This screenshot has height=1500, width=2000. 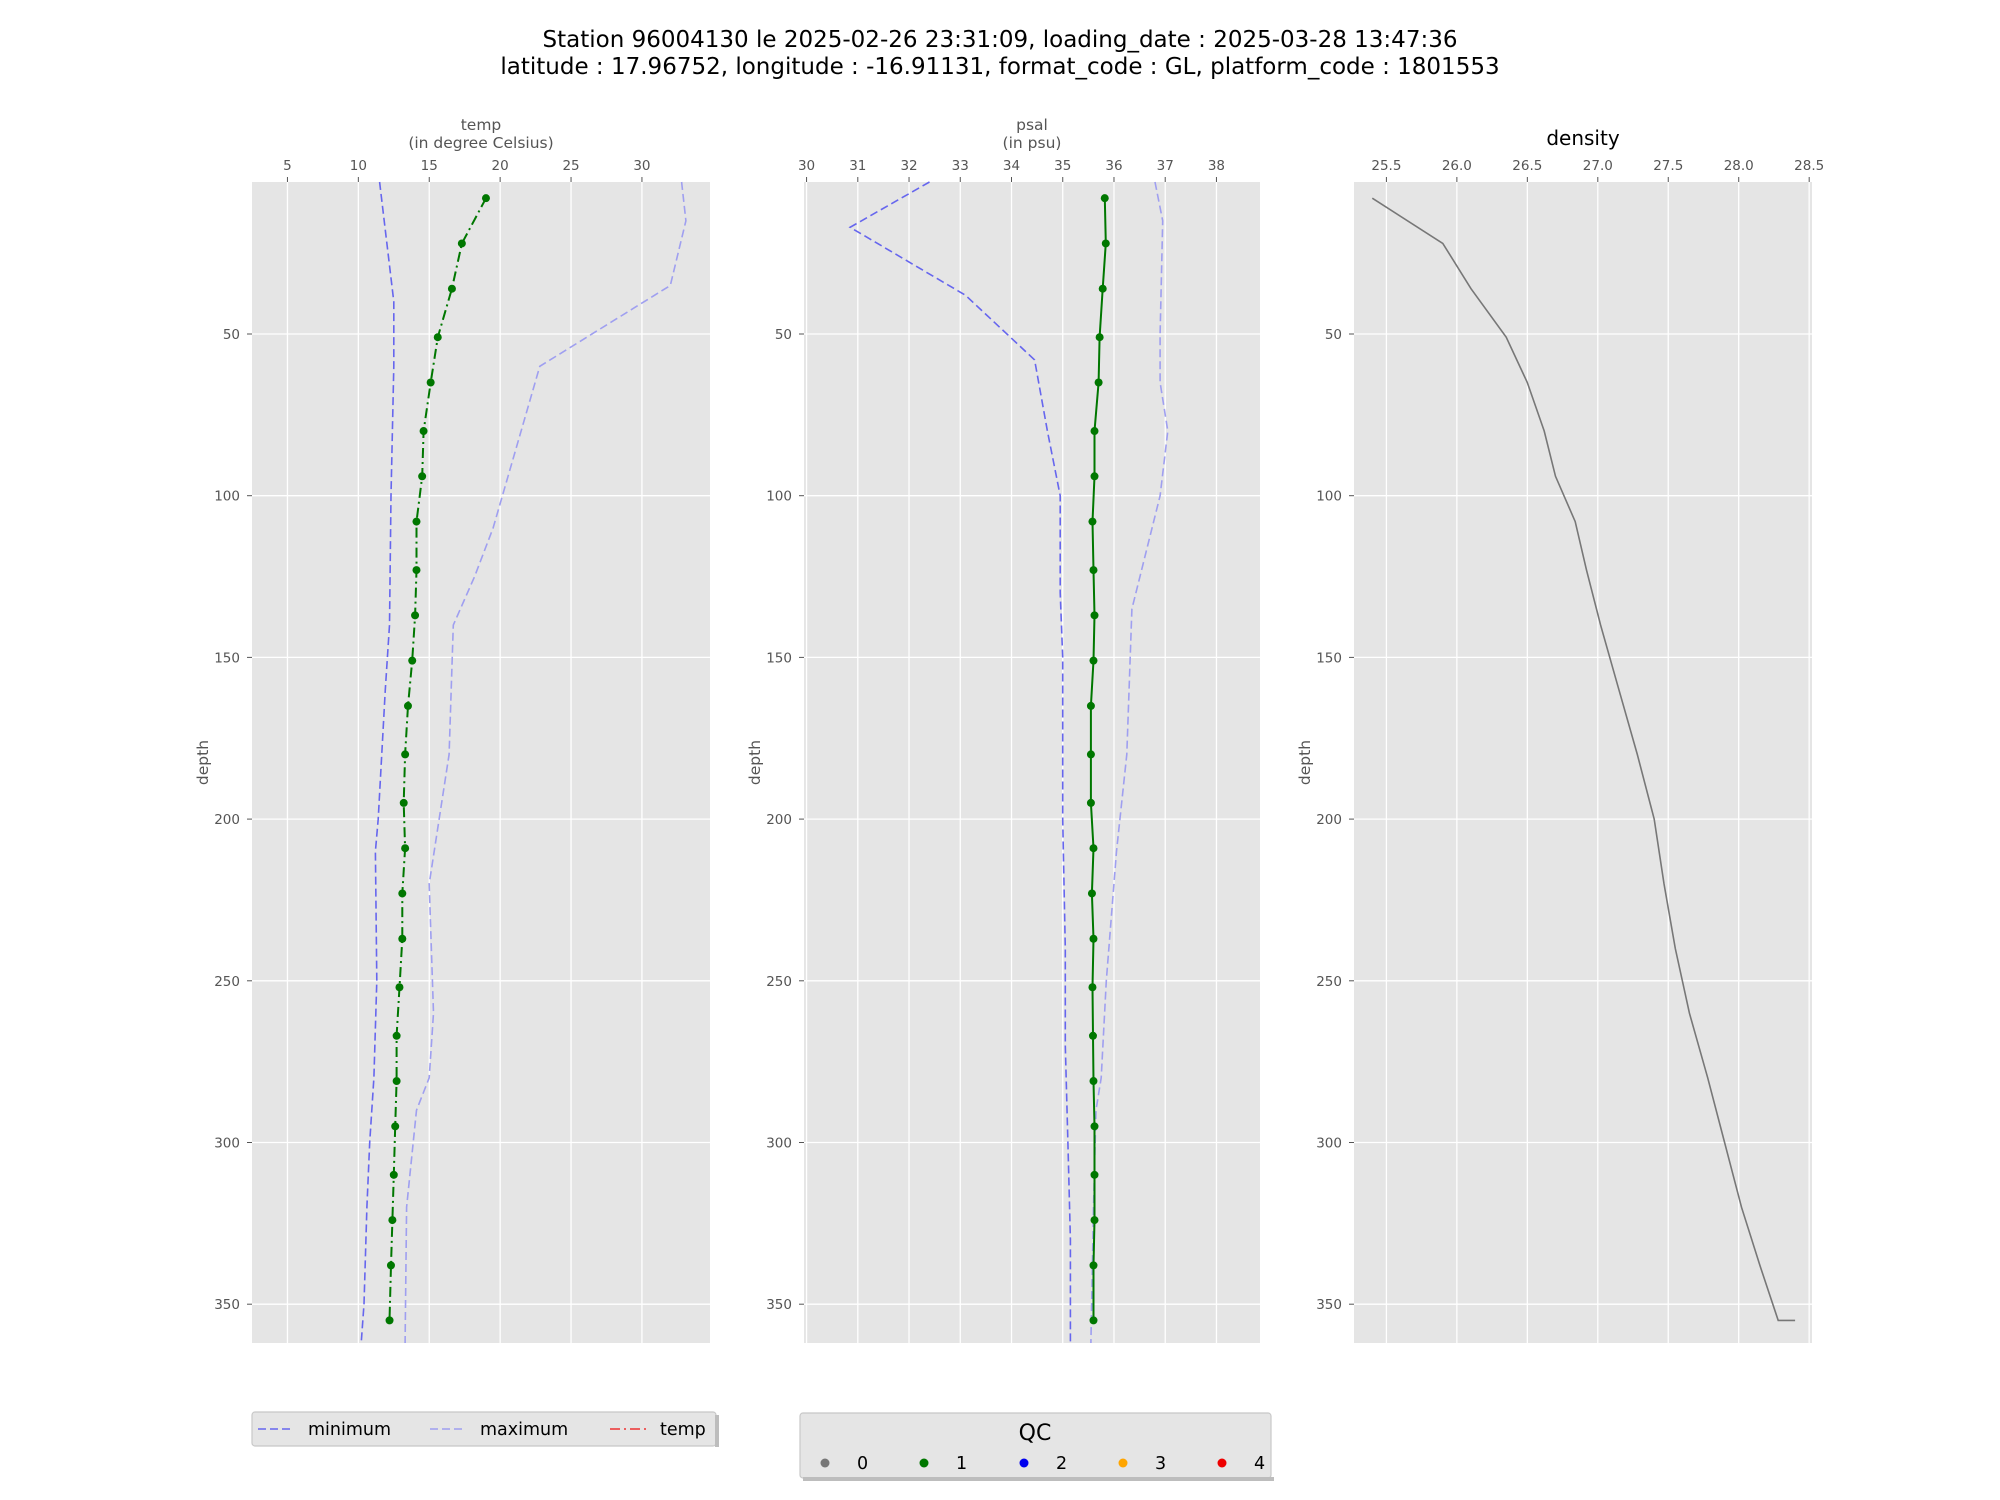 I want to click on x-tick-label: 36, so click(x=1113, y=166).